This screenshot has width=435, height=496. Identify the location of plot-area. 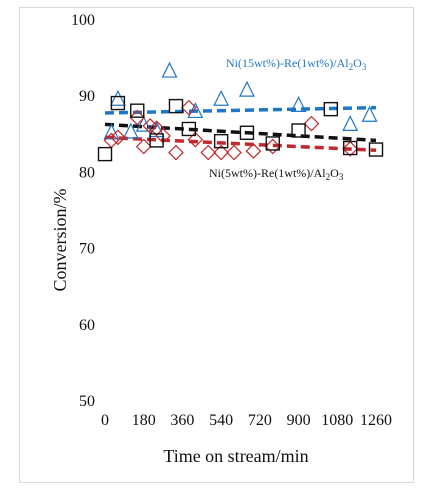
(240, 111).